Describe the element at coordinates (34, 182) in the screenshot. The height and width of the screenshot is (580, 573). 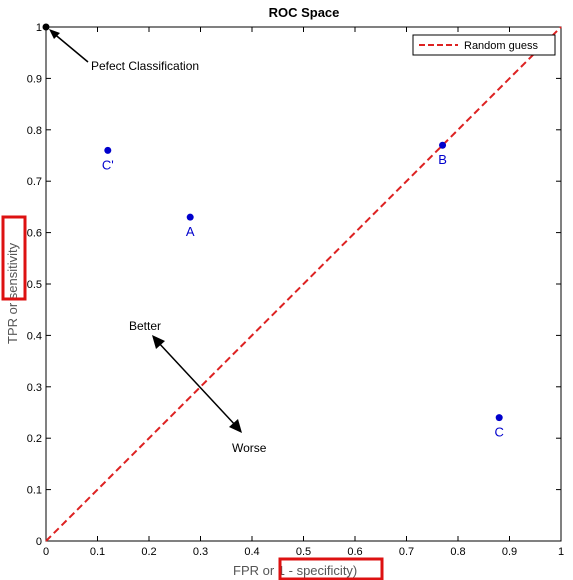
I see `y-tick-label: 0.7` at that location.